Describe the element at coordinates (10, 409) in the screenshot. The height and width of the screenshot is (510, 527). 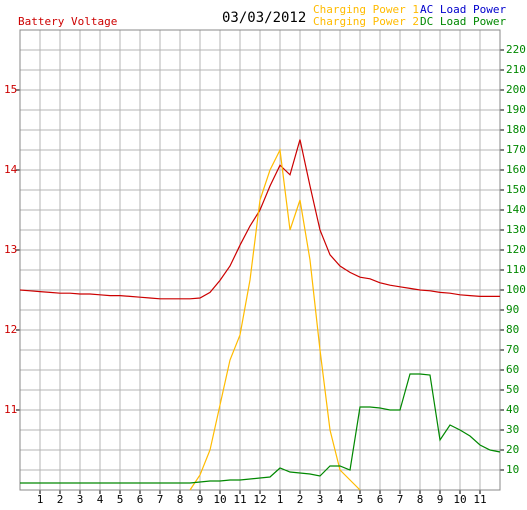
I see `y-tick-label: 11` at that location.